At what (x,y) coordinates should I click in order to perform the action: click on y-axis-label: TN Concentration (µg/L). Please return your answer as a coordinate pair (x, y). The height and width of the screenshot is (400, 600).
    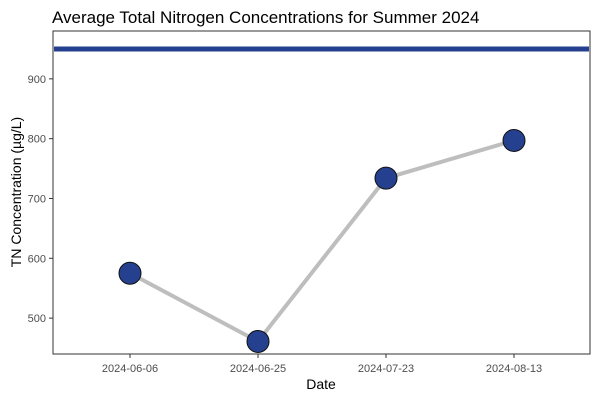
    Looking at the image, I should click on (16, 192).